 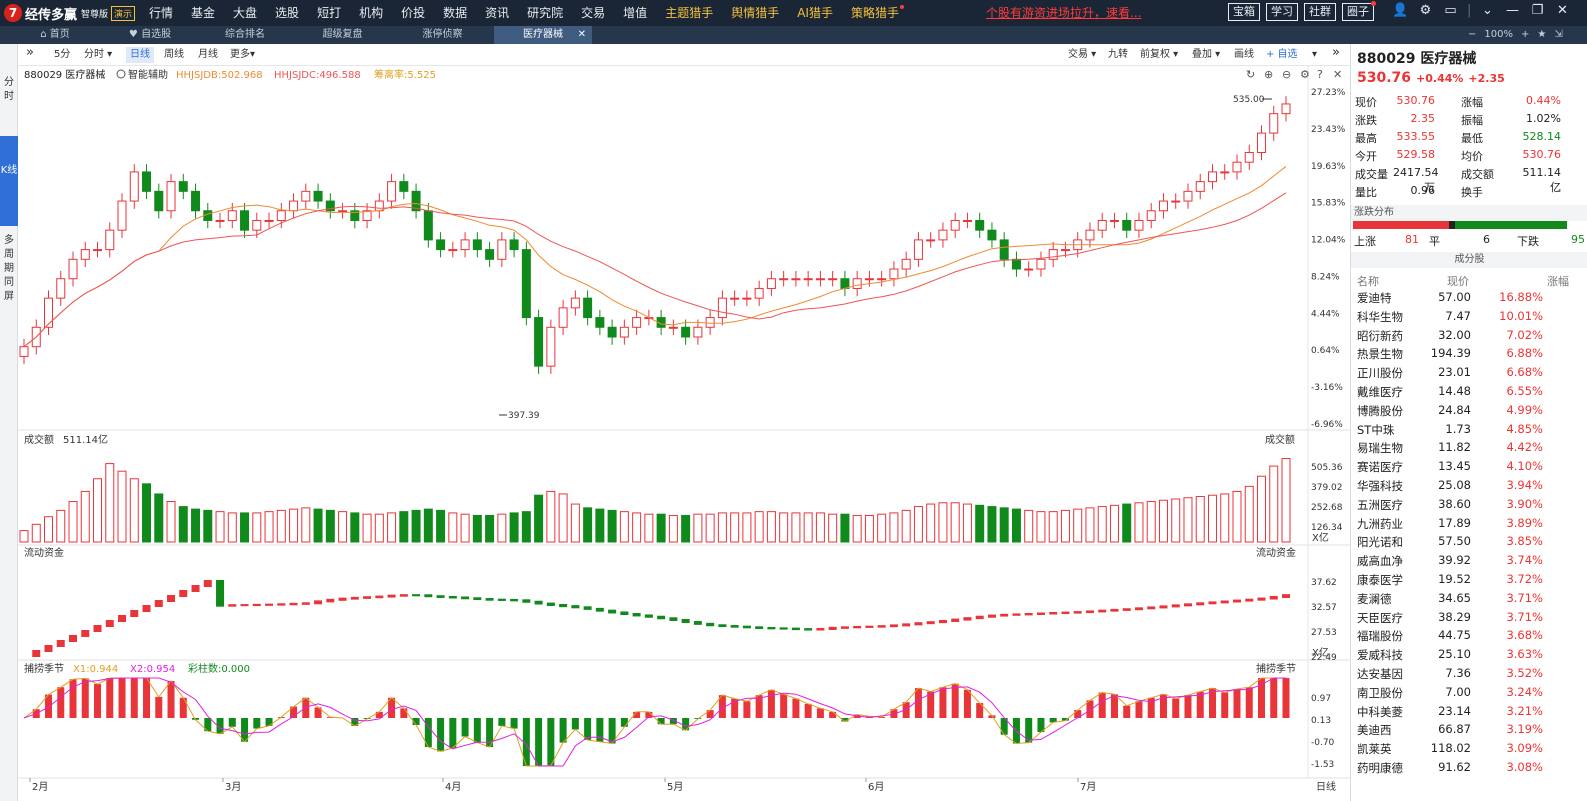 What do you see at coordinates (70, 13) in the screenshot?
I see `app-logo: 7 经传多赢 智尊版 演示` at bounding box center [70, 13].